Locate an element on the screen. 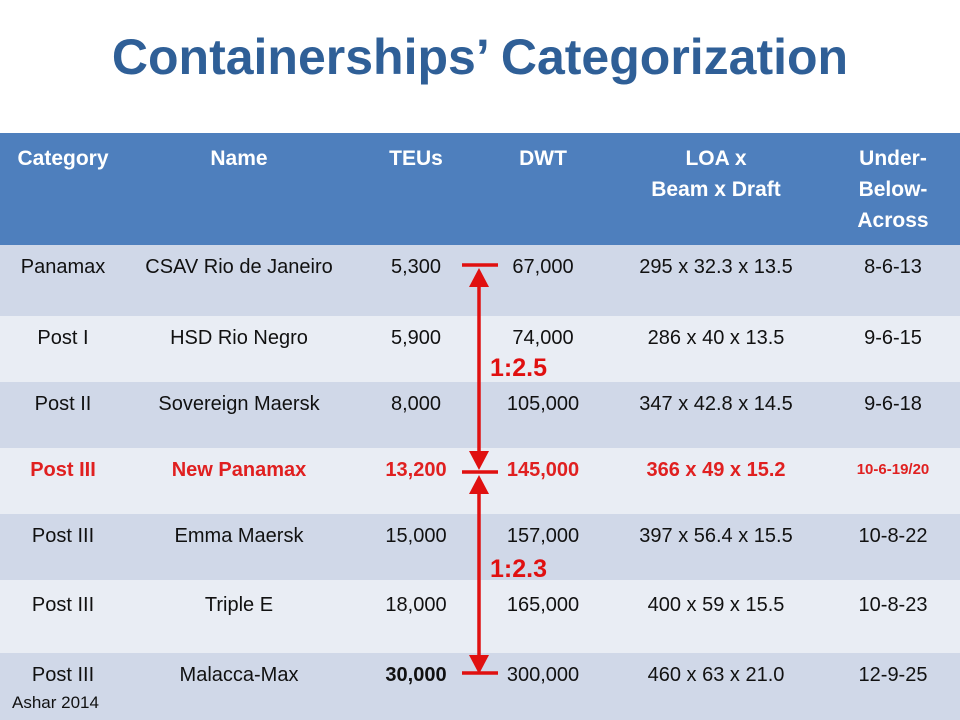 The height and width of the screenshot is (720, 960). cell-dimensions: 347 x 42.8 x 14.5 is located at coordinates (716, 404).